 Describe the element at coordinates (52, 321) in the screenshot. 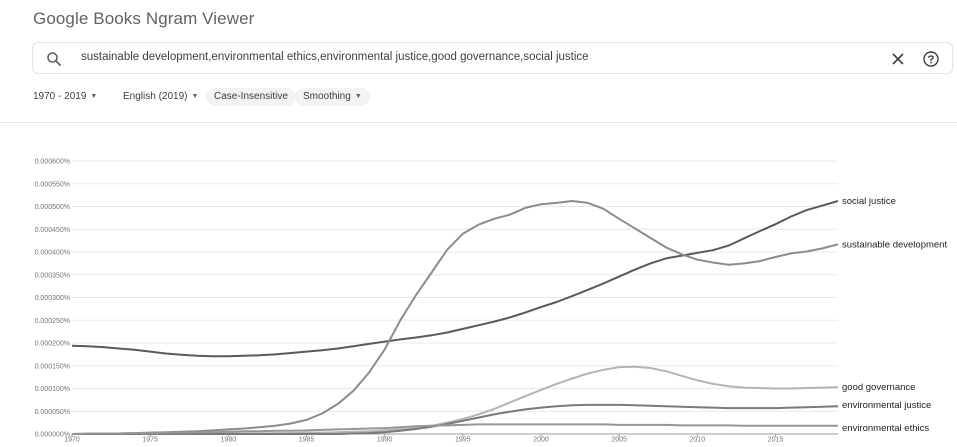

I see `y-tick-label: 0.000250%` at that location.